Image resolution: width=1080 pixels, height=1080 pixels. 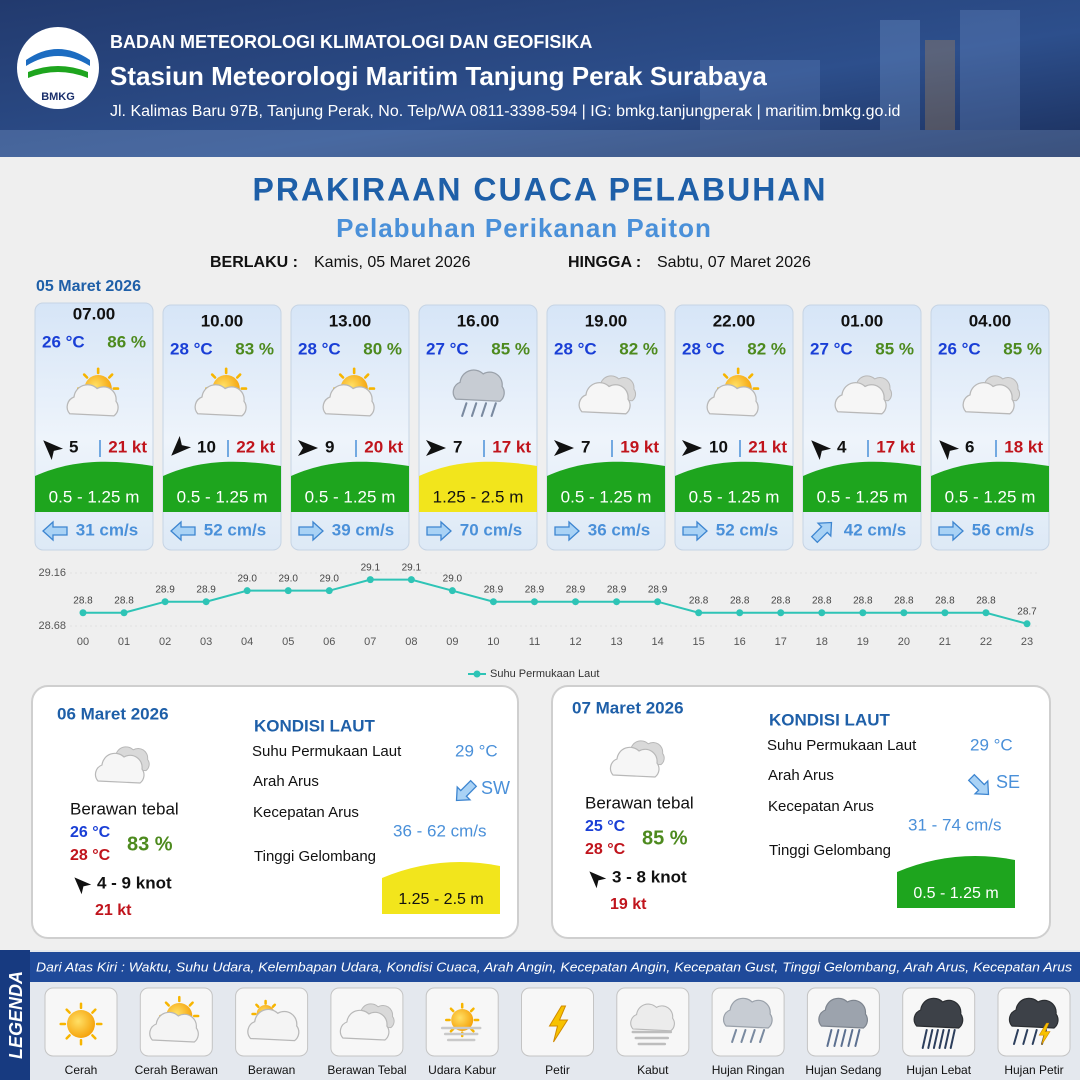 What do you see at coordinates (1027, 642) in the screenshot?
I see `x-tick-label: 23` at bounding box center [1027, 642].